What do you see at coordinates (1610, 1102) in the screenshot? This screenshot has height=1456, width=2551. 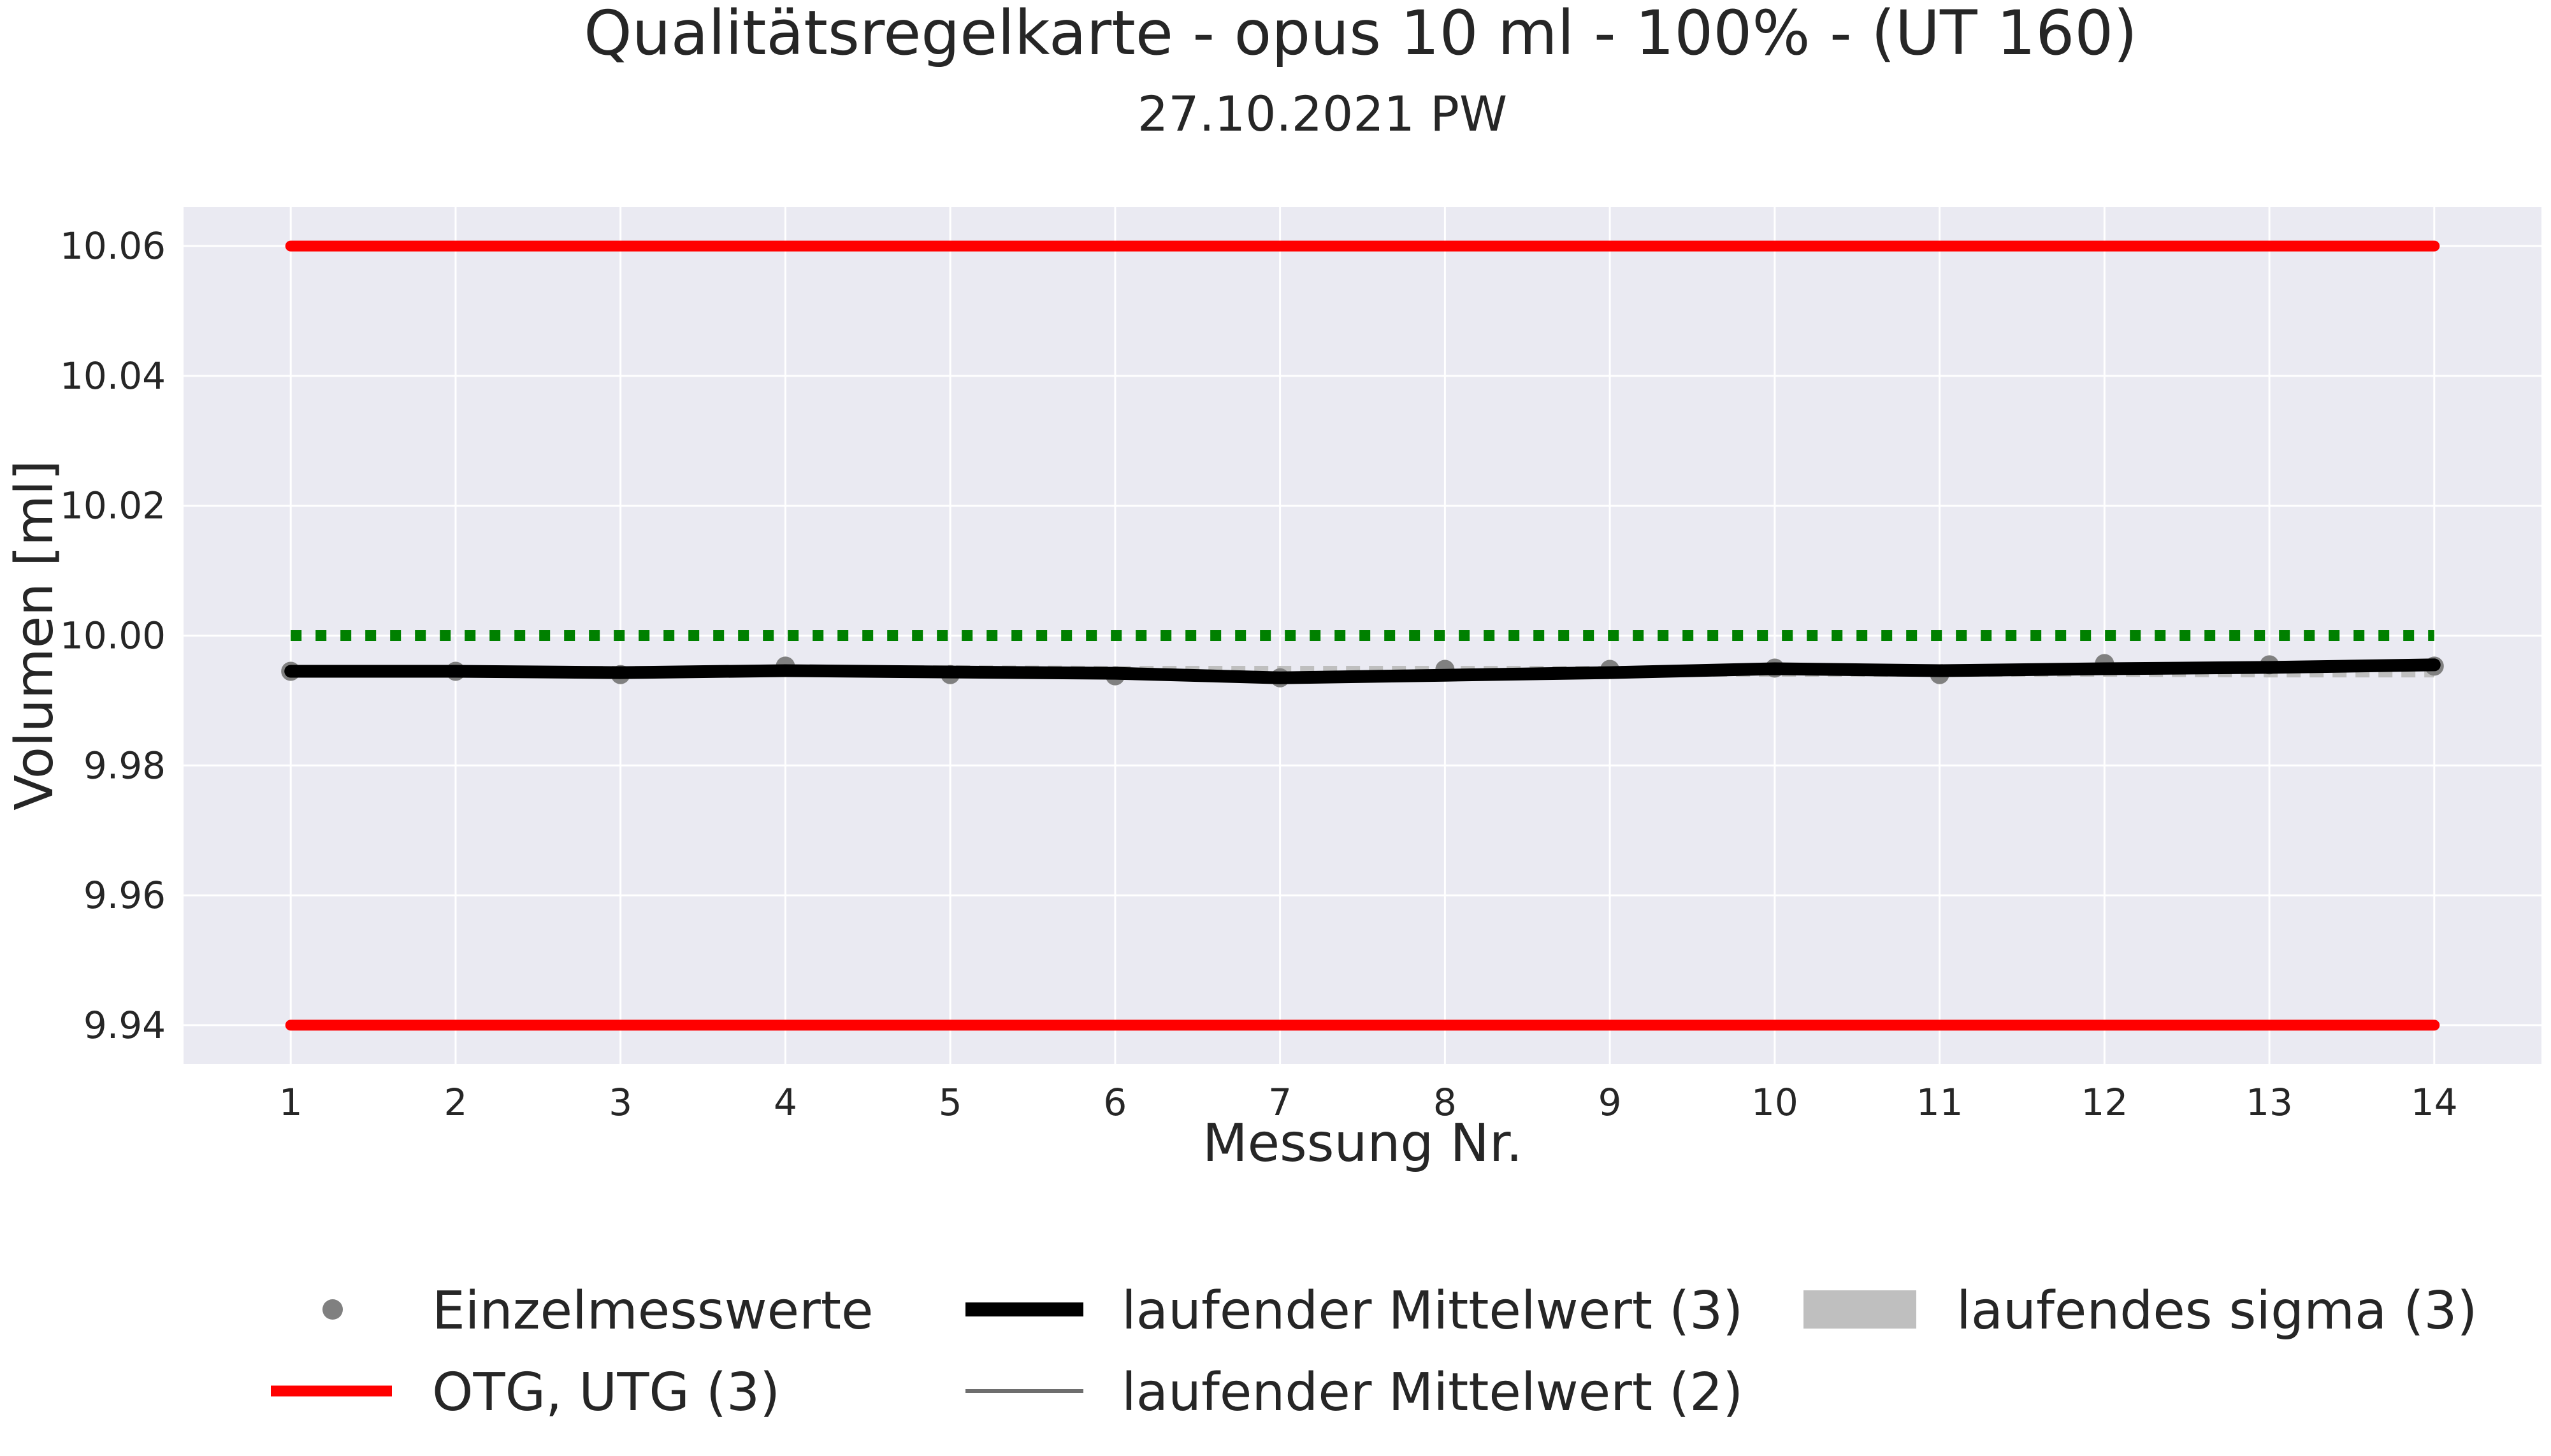 I see `x-tick-label: 9` at bounding box center [1610, 1102].